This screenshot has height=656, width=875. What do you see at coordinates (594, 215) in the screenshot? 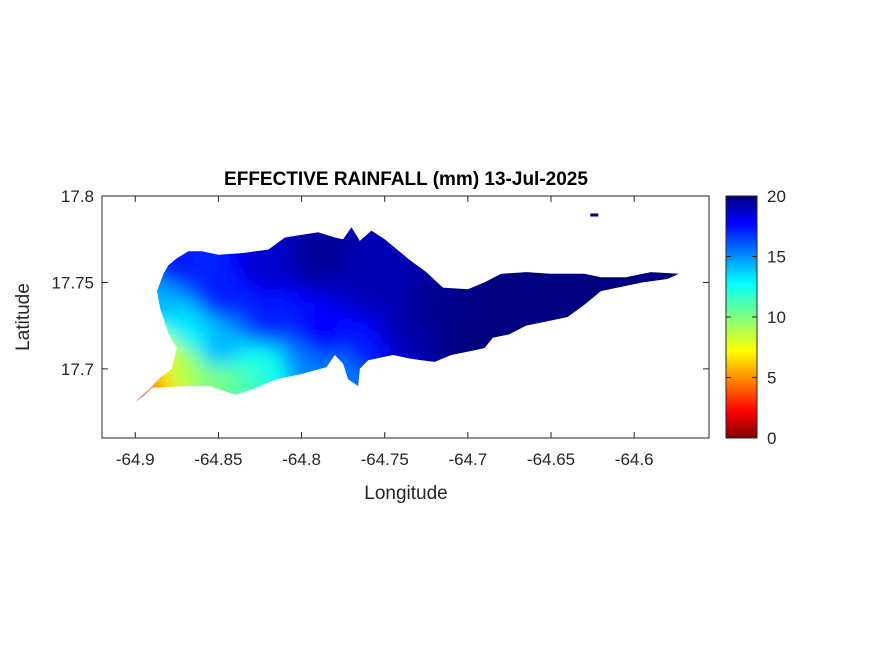
I see `islet-mark` at bounding box center [594, 215].